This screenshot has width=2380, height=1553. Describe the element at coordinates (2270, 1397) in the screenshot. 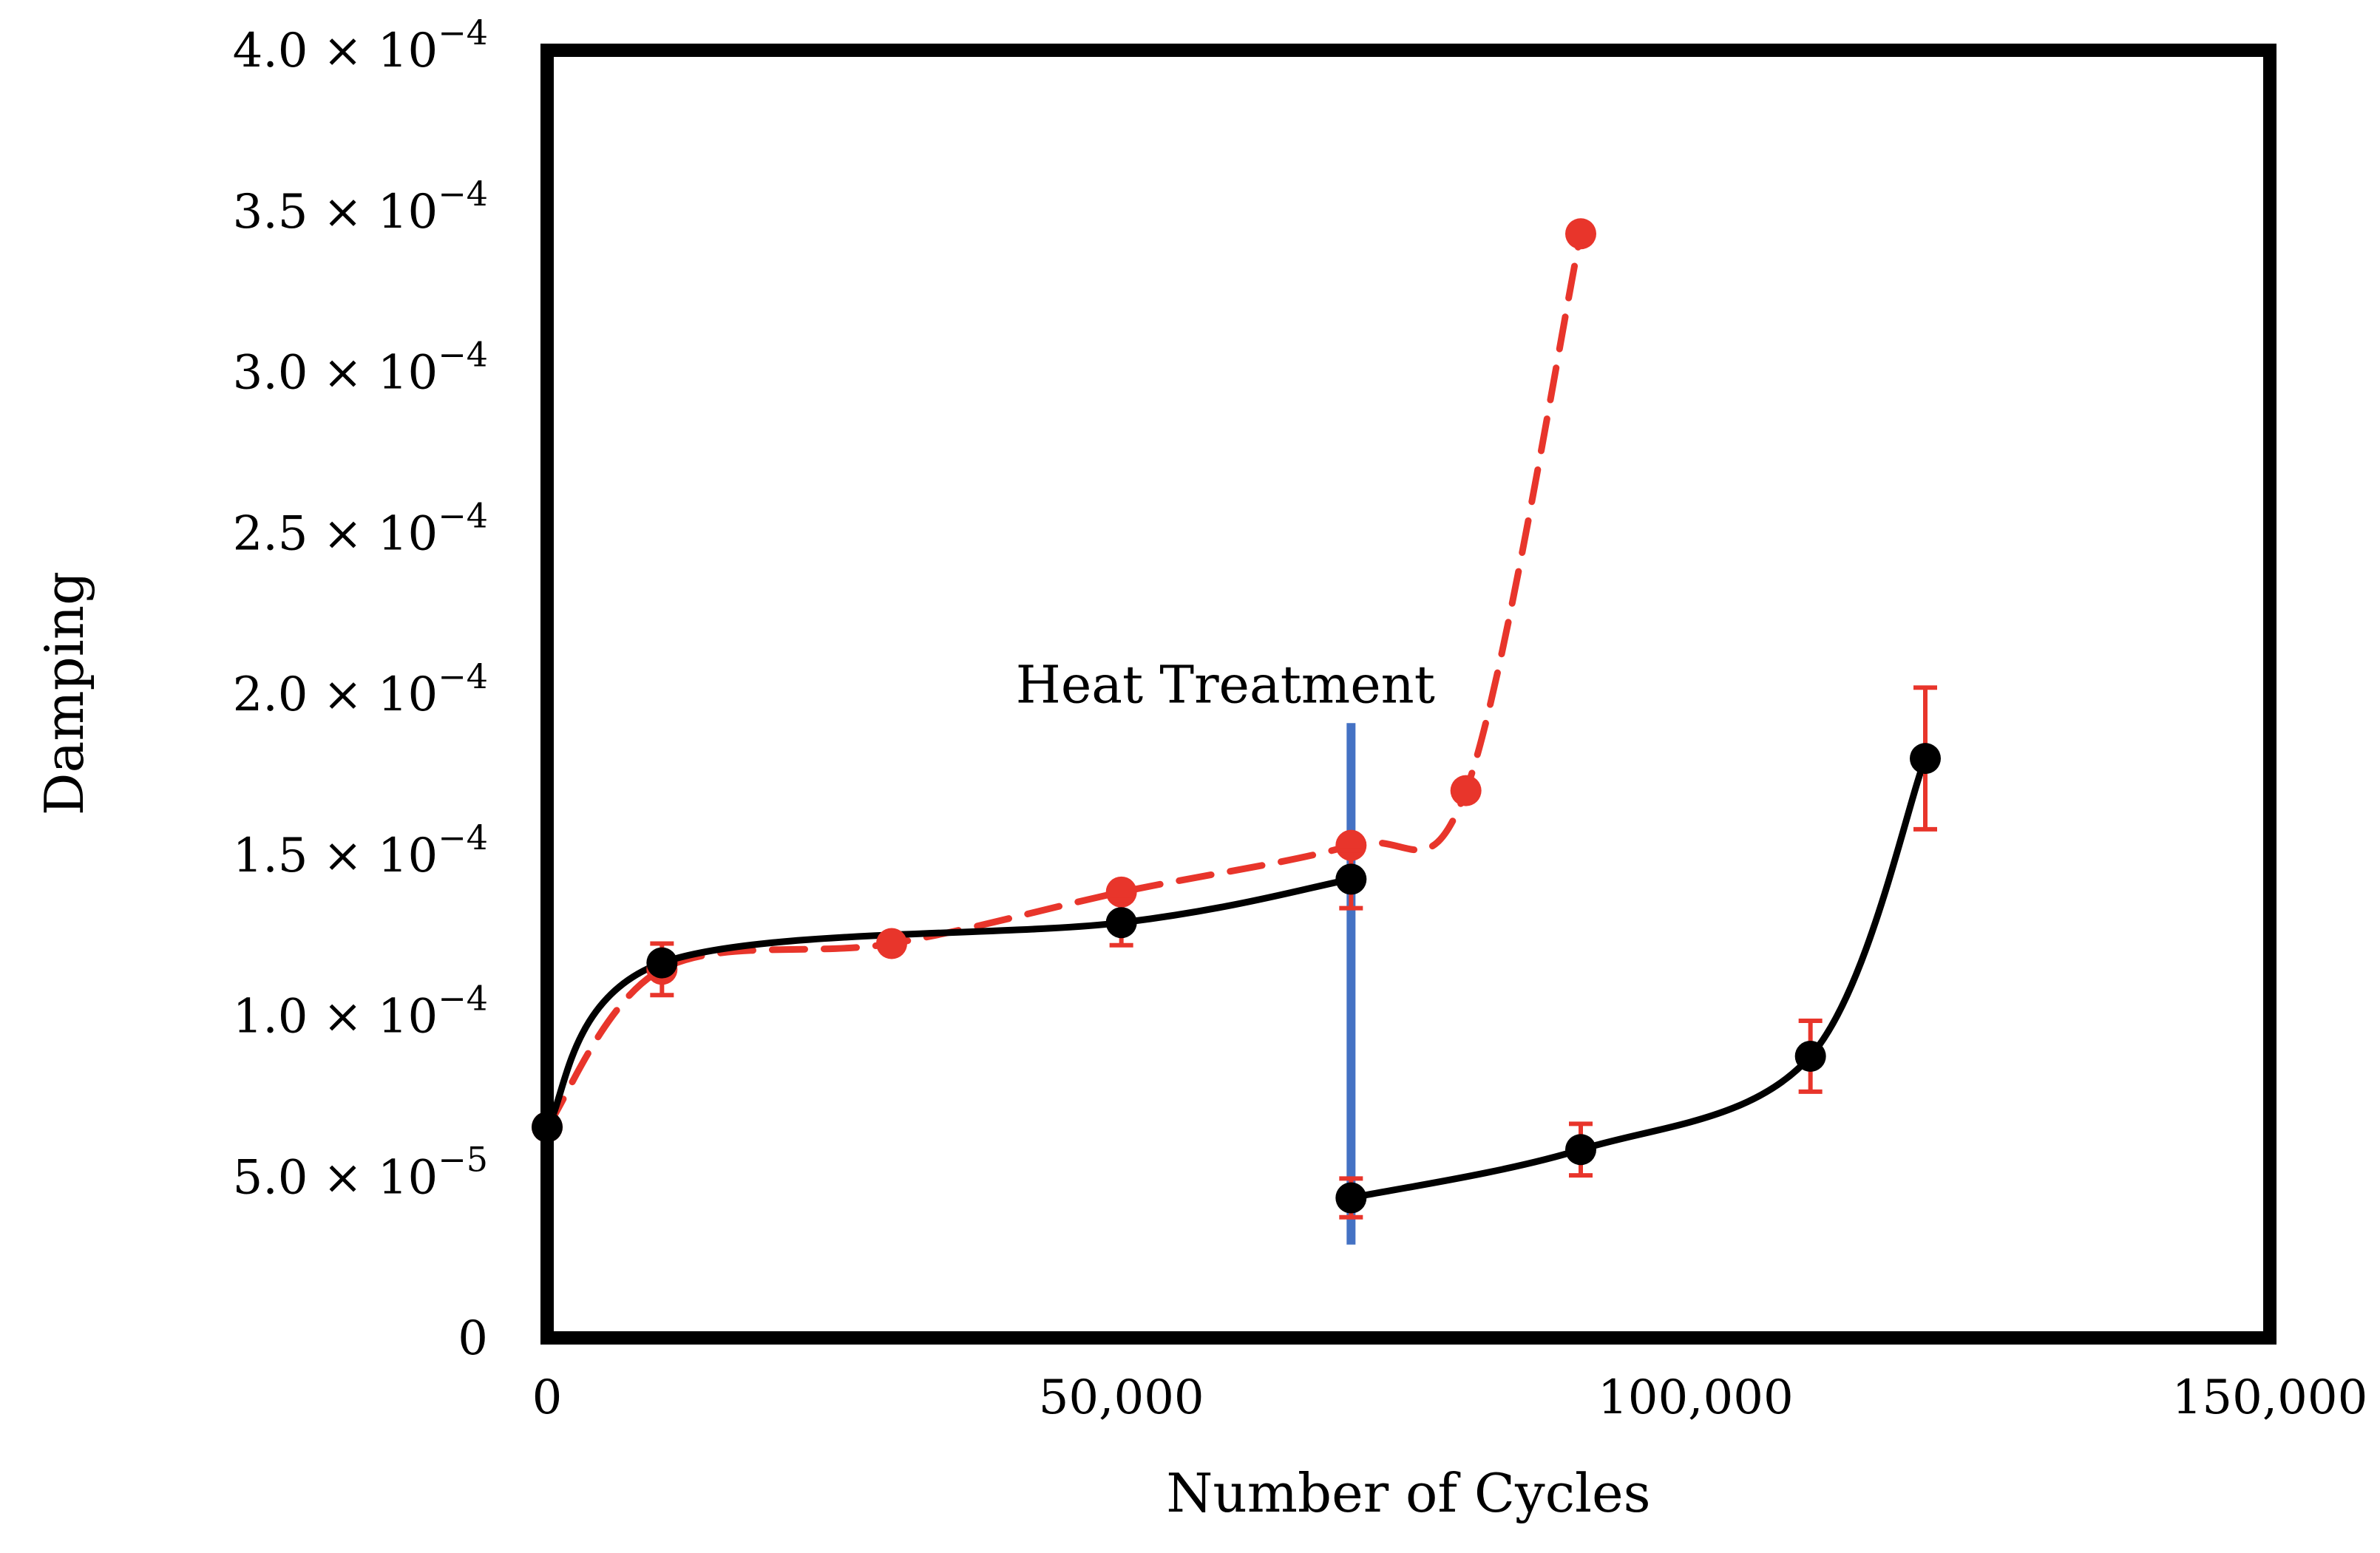

I see `x-tick-label: 150,000` at that location.